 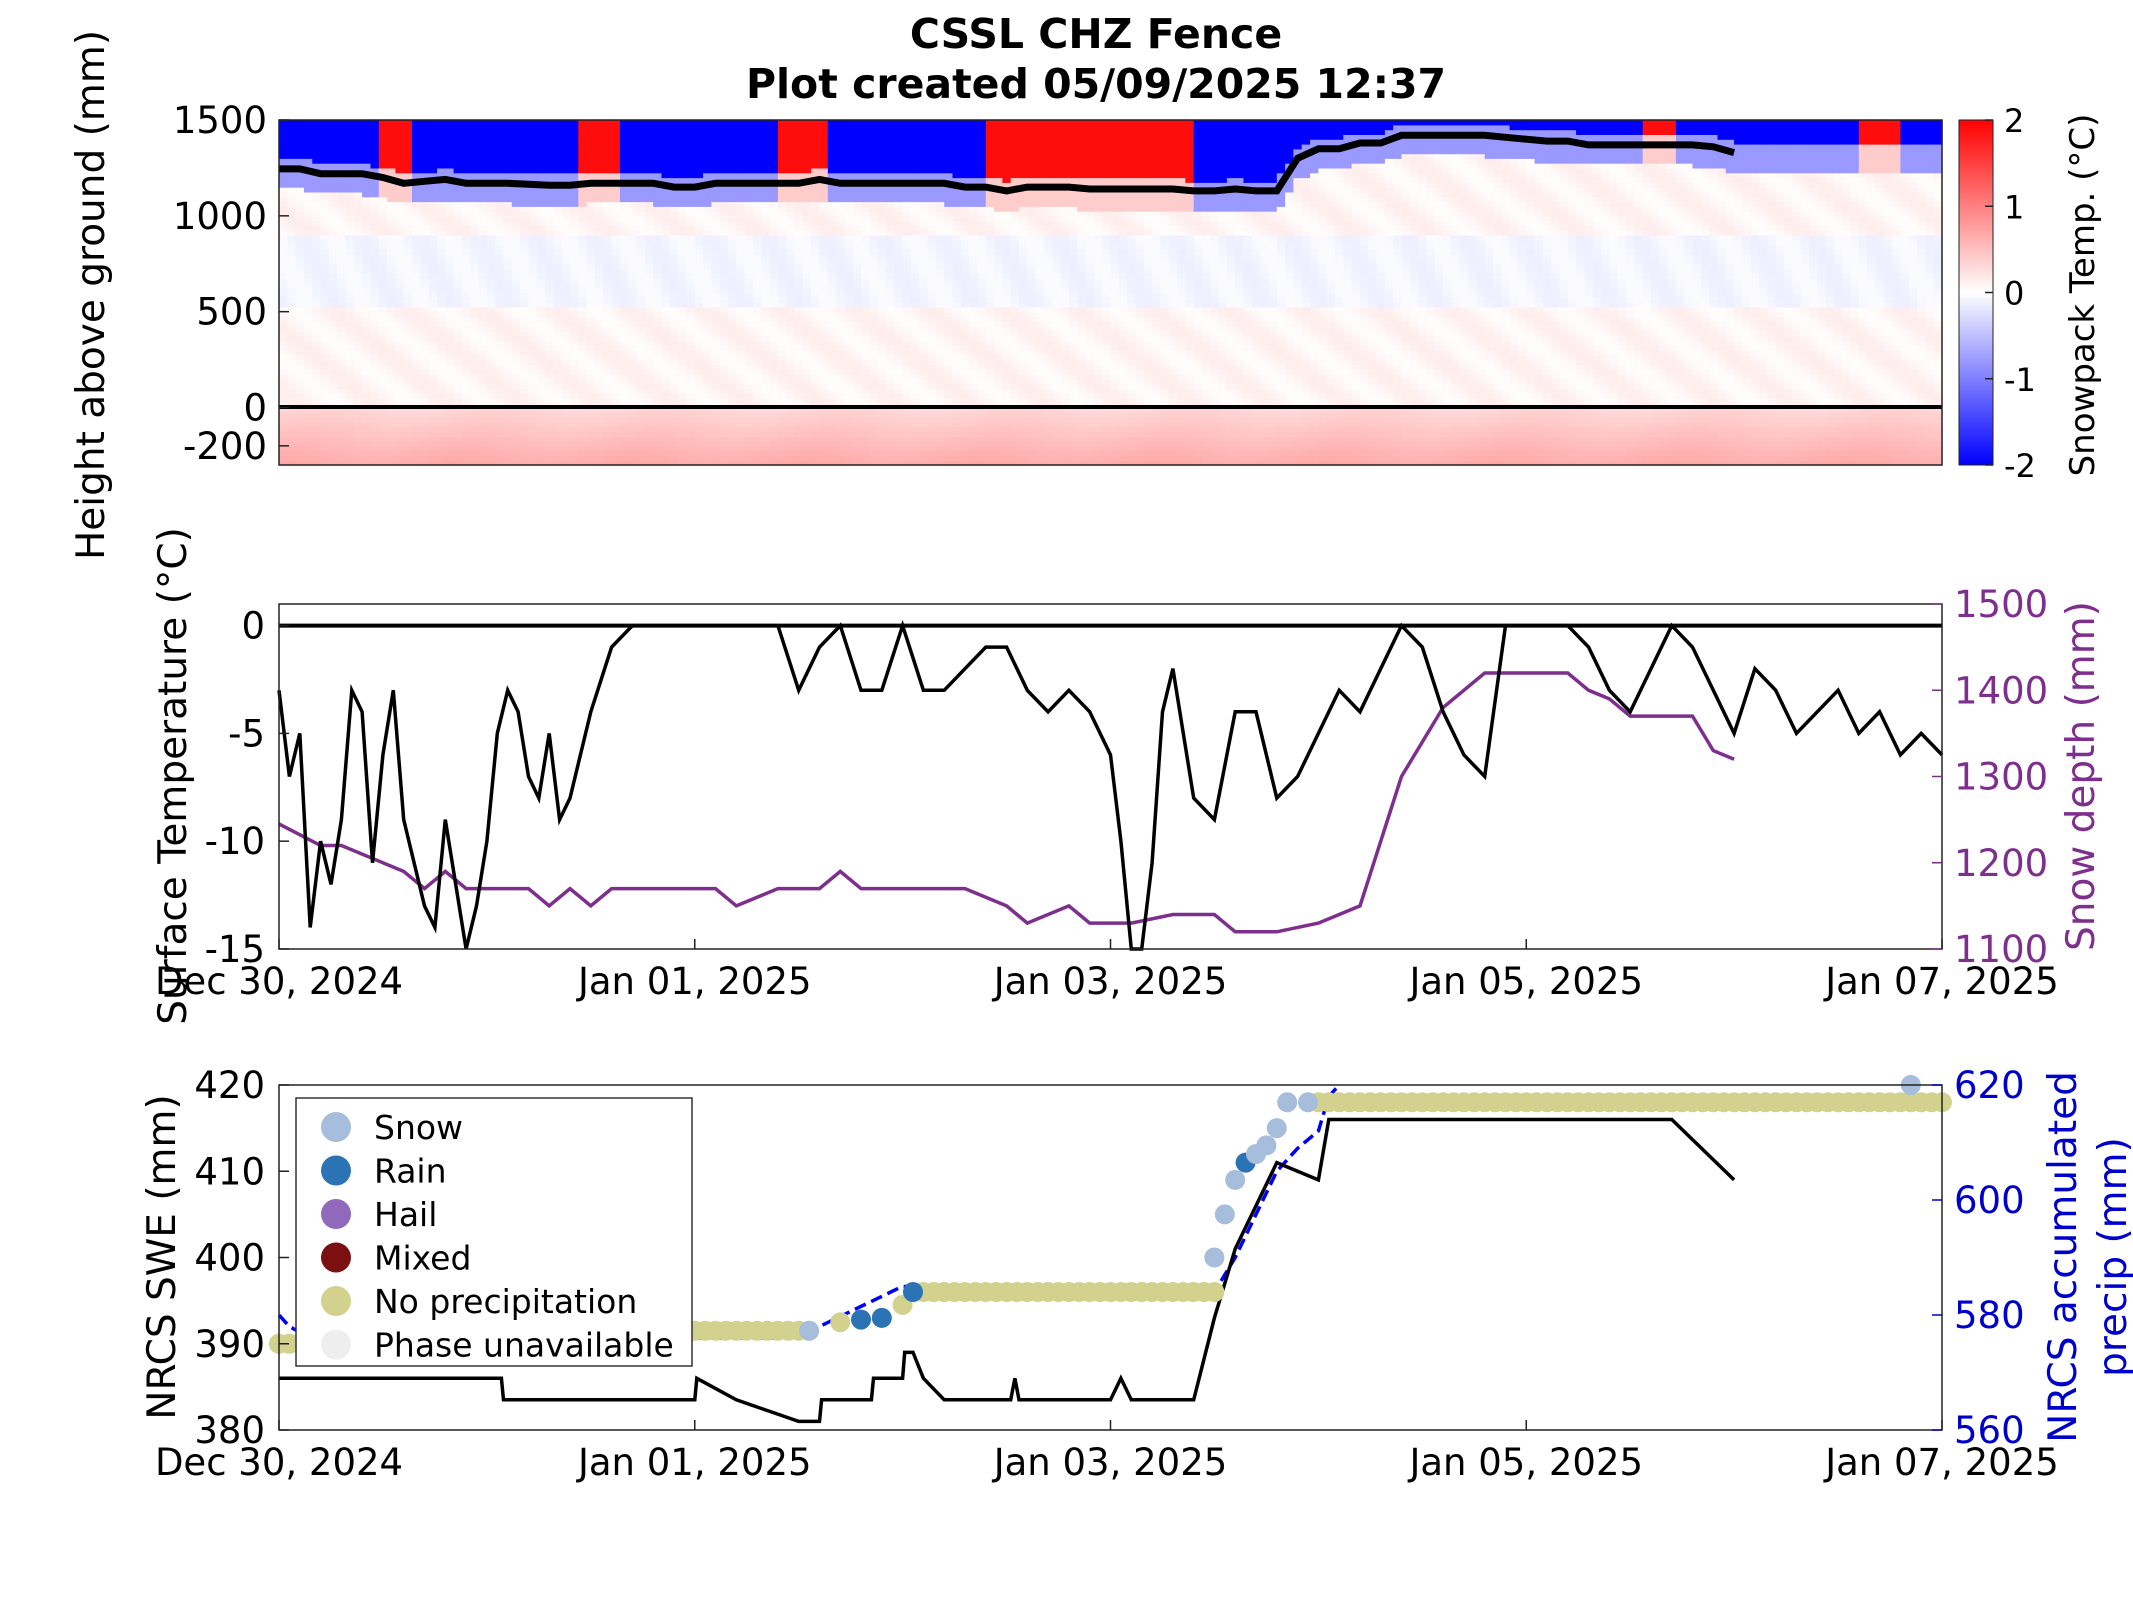 What do you see at coordinates (1096, 84) in the screenshot?
I see `figure-subtitle: Plot created 05/09/2025 12:37` at bounding box center [1096, 84].